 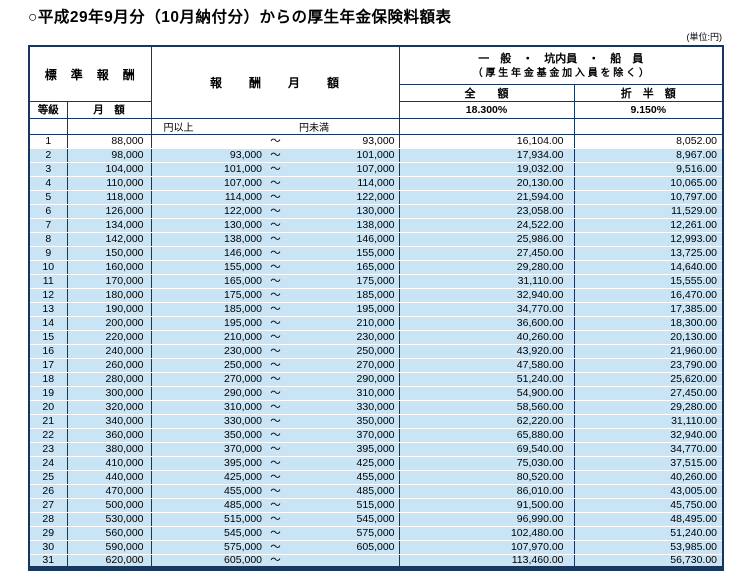 What do you see at coordinates (486, 561) in the screenshot?
I see `full-cell: 113,460.00` at bounding box center [486, 561].